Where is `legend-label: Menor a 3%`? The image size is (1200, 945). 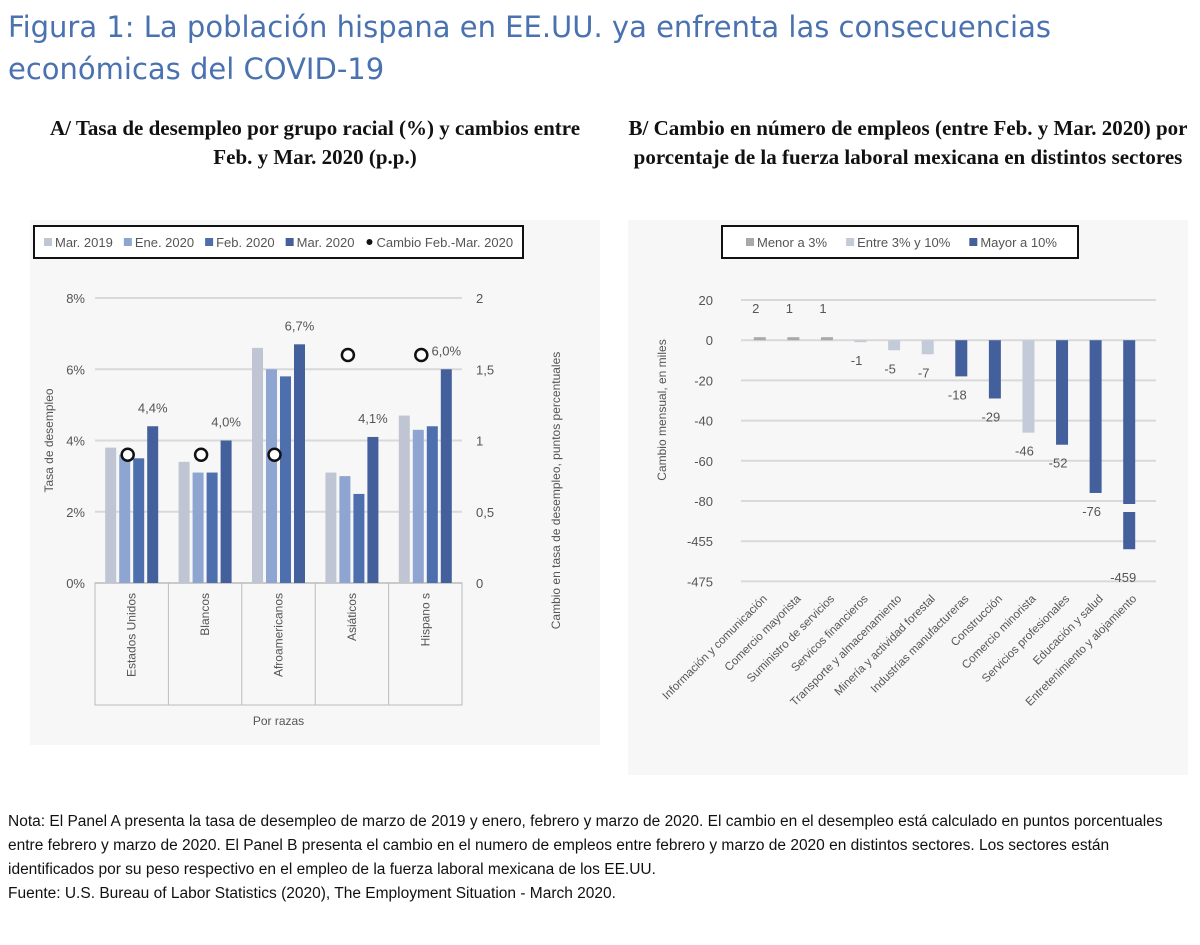 legend-label: Menor a 3% is located at coordinates (792, 242).